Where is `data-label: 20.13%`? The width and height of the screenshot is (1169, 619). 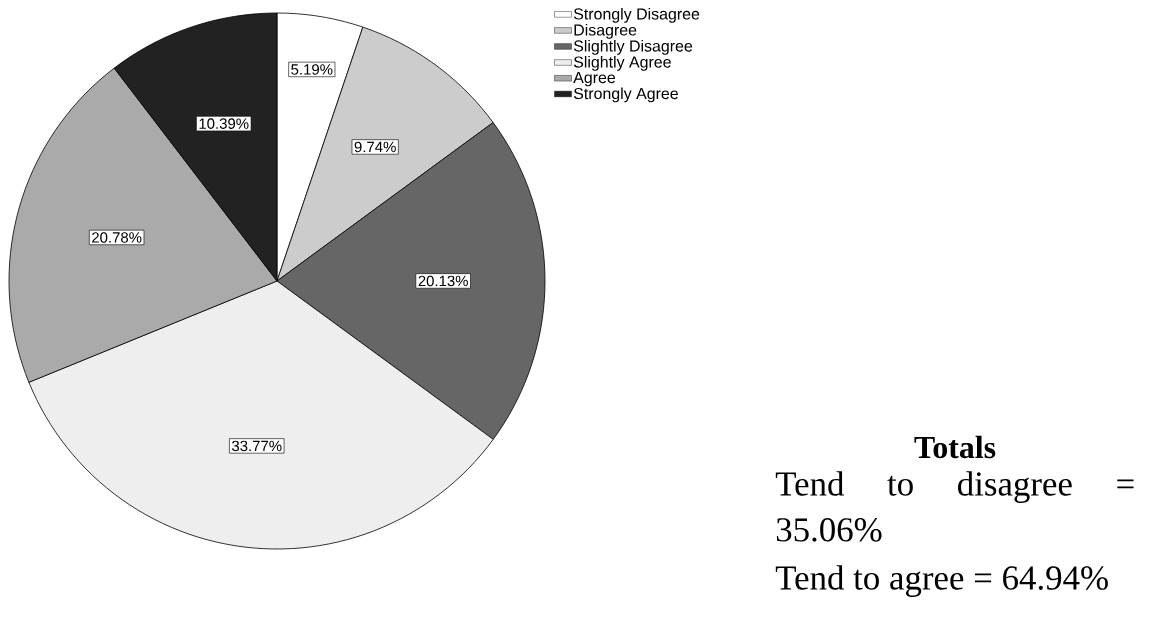 data-label: 20.13% is located at coordinates (443, 281).